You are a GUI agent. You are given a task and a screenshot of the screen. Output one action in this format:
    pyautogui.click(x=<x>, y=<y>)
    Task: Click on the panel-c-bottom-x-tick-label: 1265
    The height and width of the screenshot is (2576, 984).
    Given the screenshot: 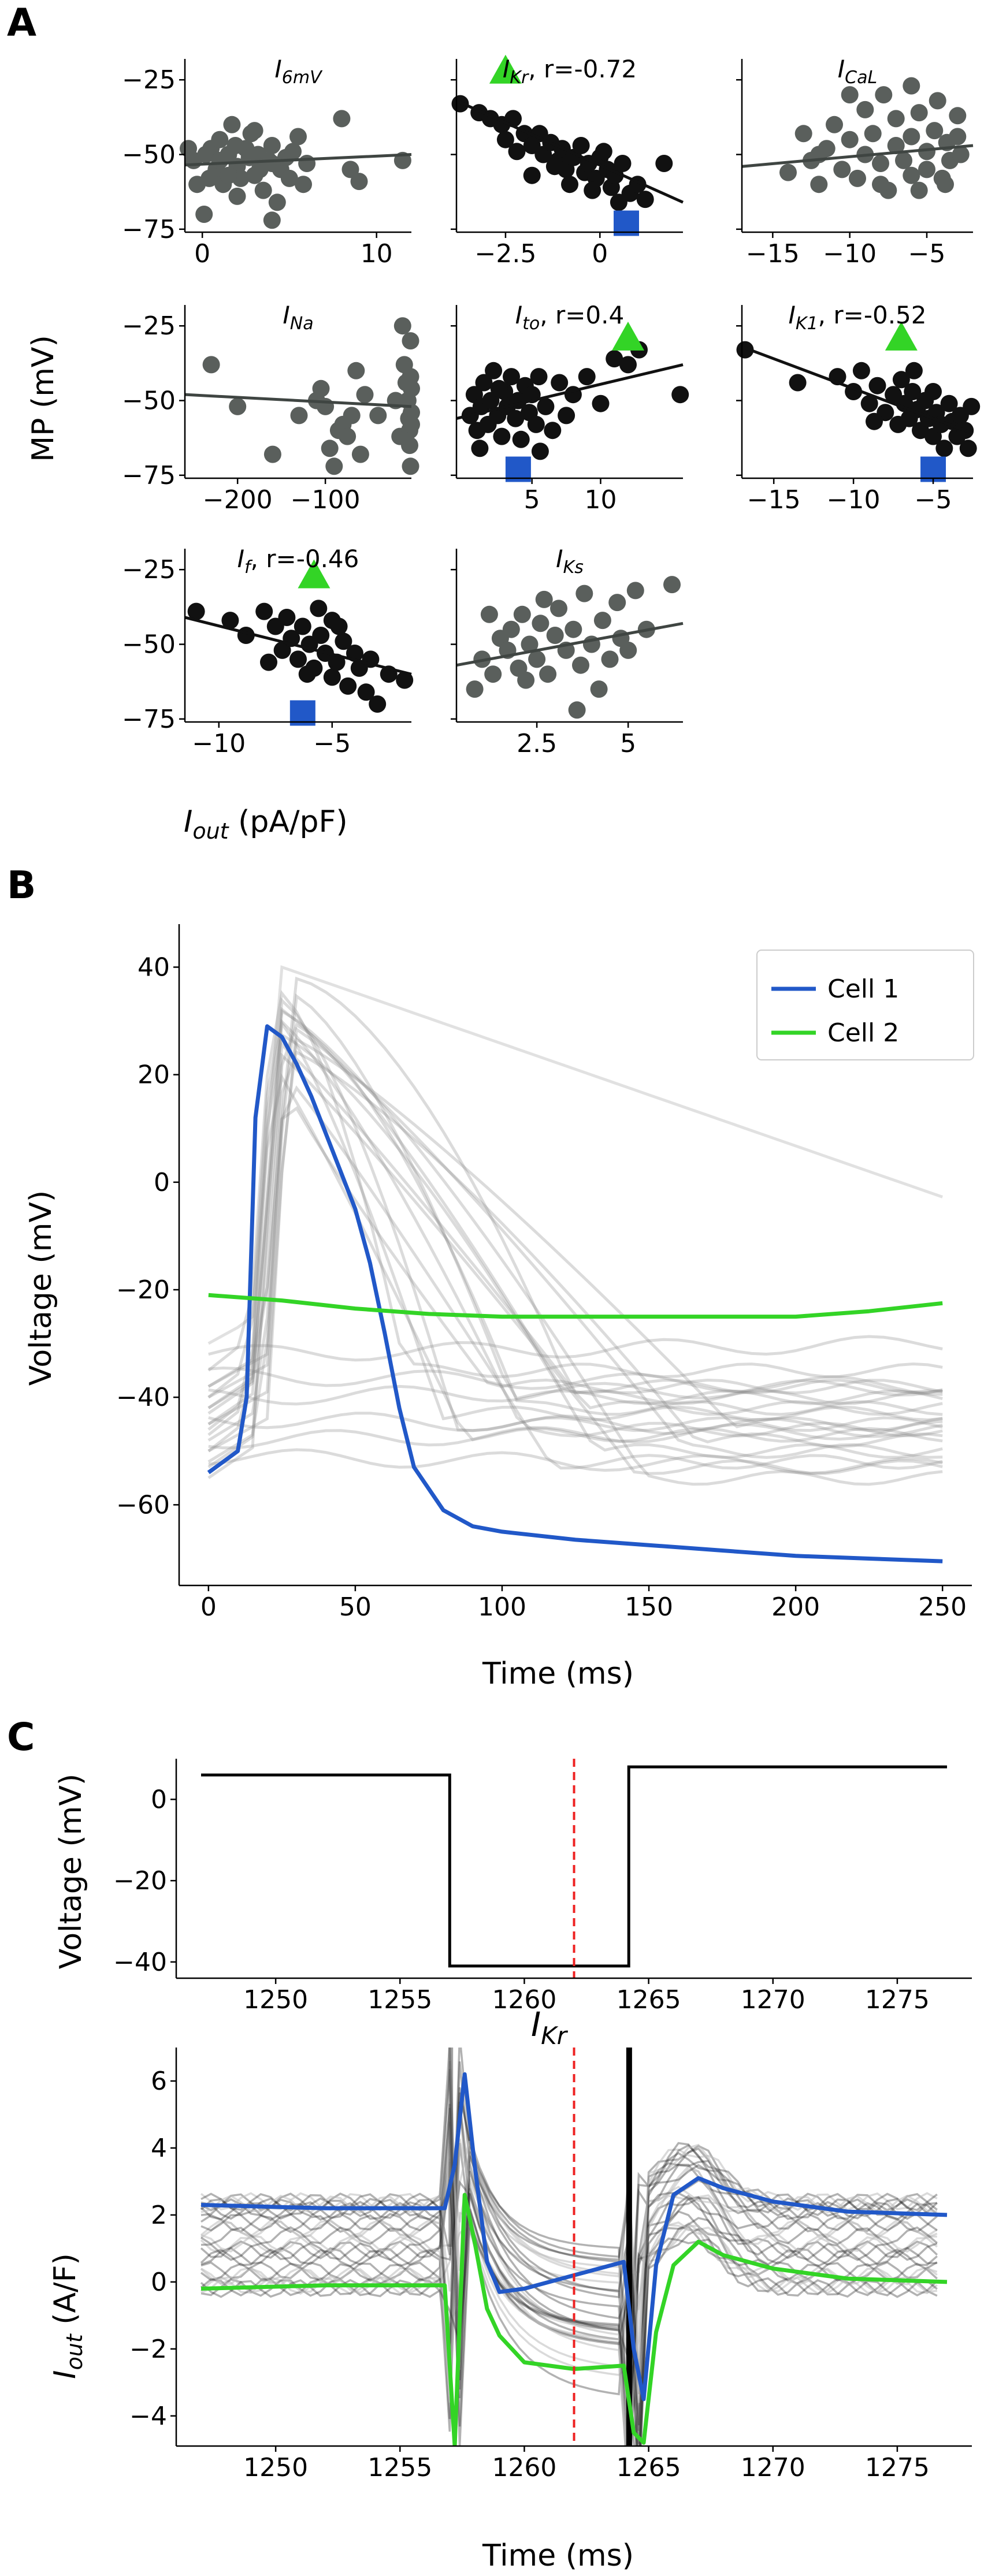 What is the action you would take?
    pyautogui.click(x=649, y=2467)
    